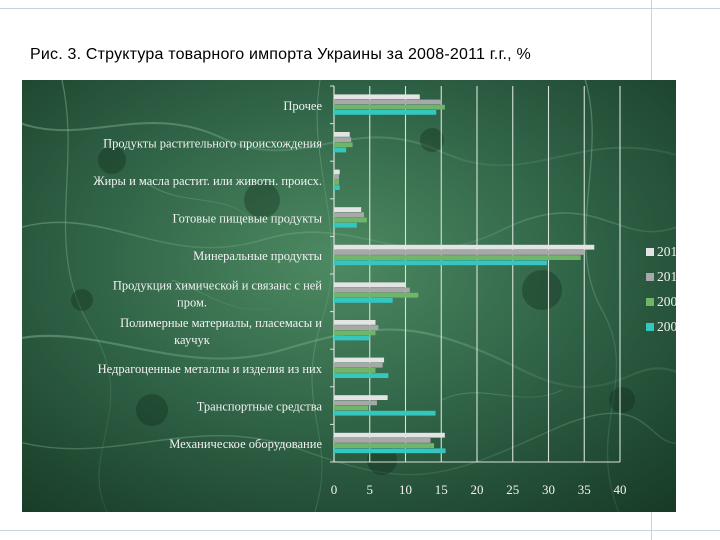  What do you see at coordinates (666, 276) in the screenshot?
I see `legend-label-2010: 2010` at bounding box center [666, 276].